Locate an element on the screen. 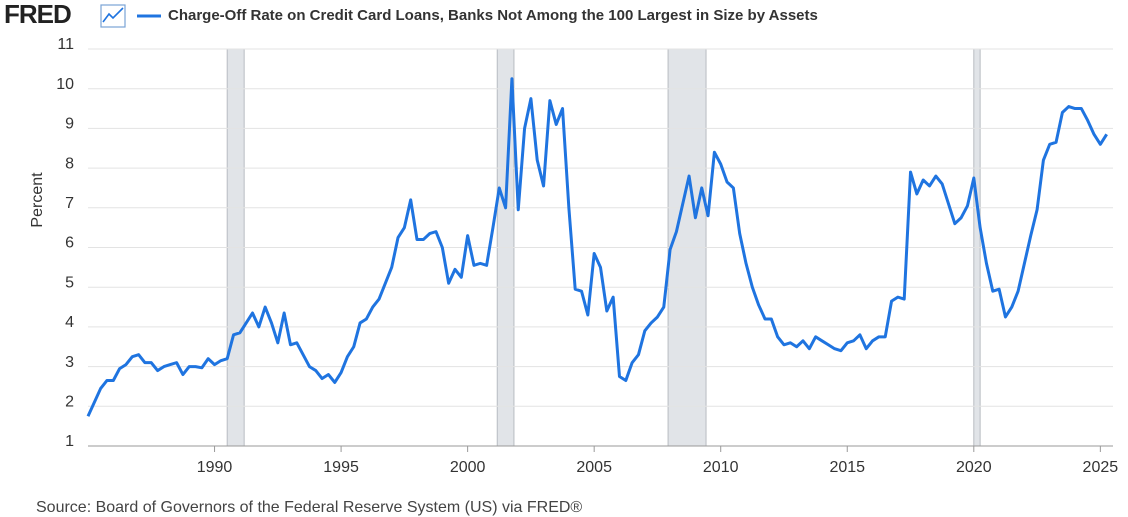  y-tick-label: 1 is located at coordinates (69, 441).